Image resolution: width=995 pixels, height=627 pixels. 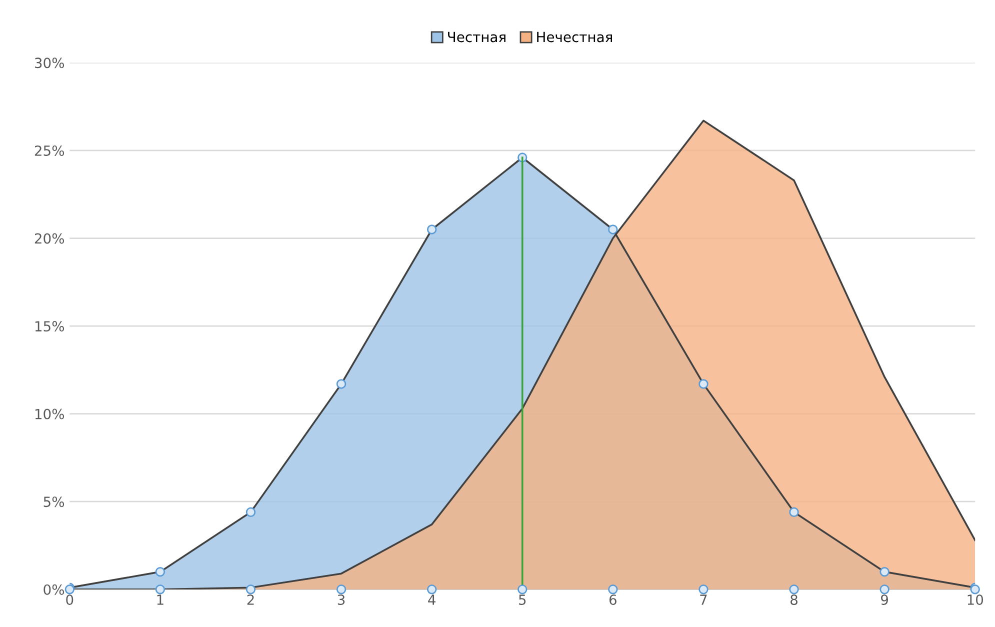 What do you see at coordinates (341, 599) in the screenshot?
I see `x-tick-label: 3` at bounding box center [341, 599].